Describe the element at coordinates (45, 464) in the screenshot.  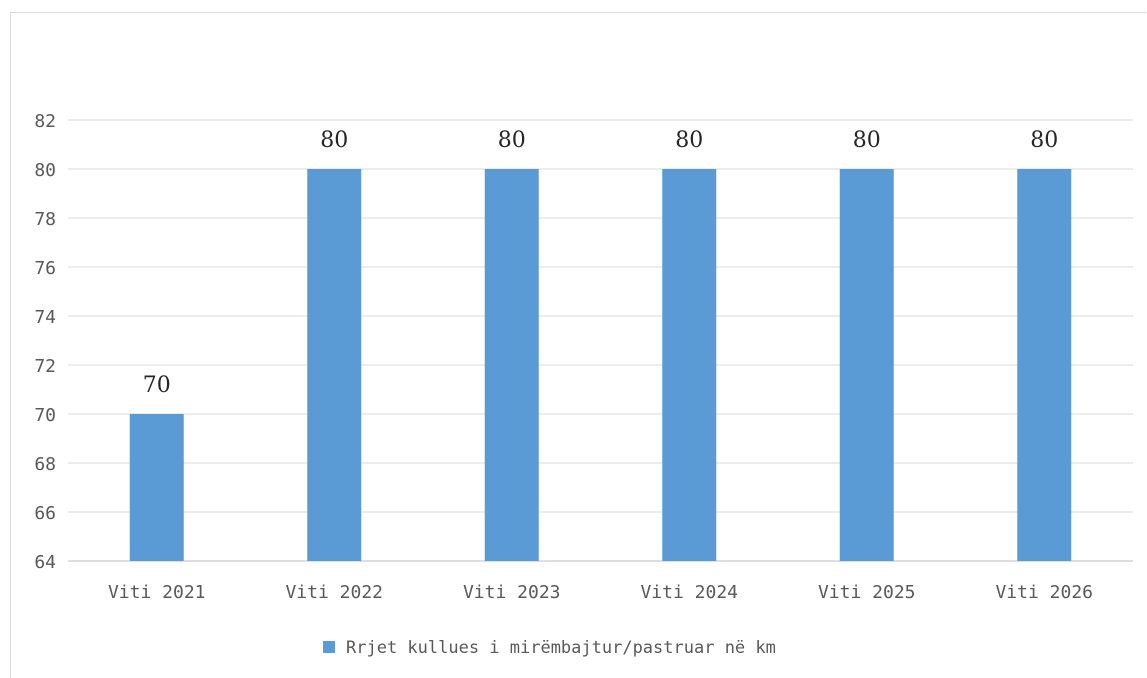
I see `y-tick-label: 68` at that location.